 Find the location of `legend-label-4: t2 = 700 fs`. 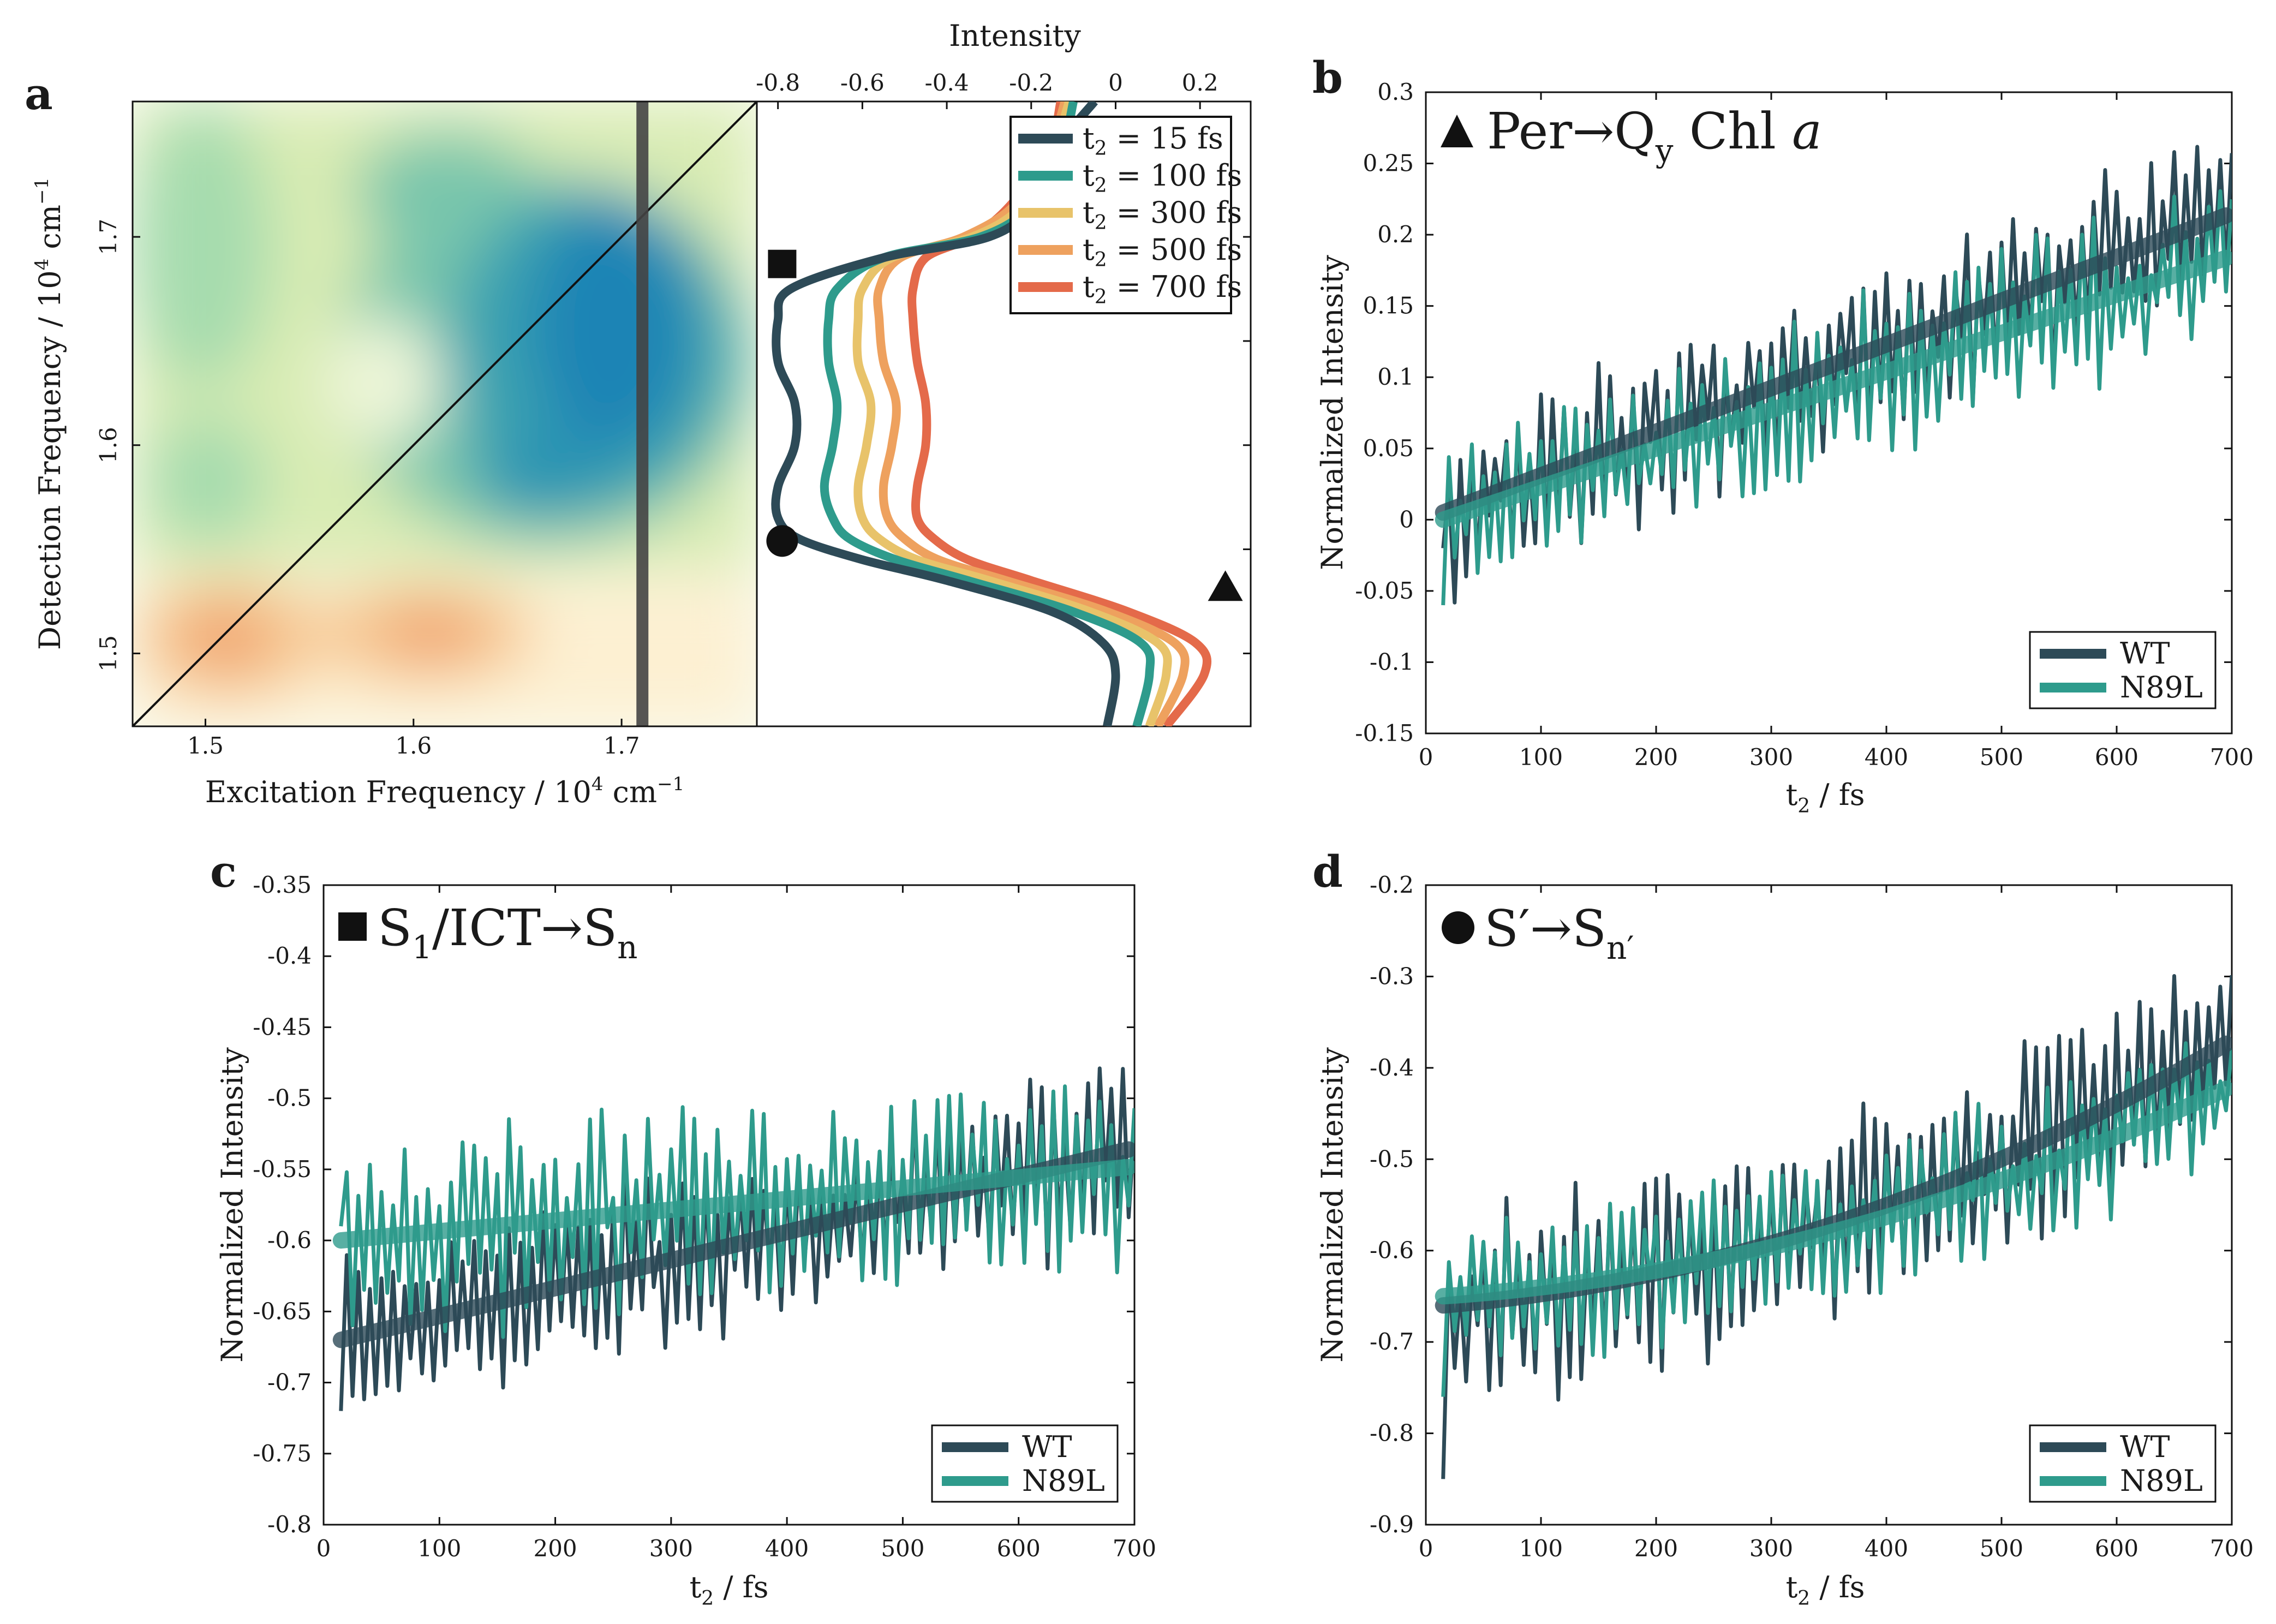

legend-label-4: t2 = 700 fs is located at coordinates (1162, 289).